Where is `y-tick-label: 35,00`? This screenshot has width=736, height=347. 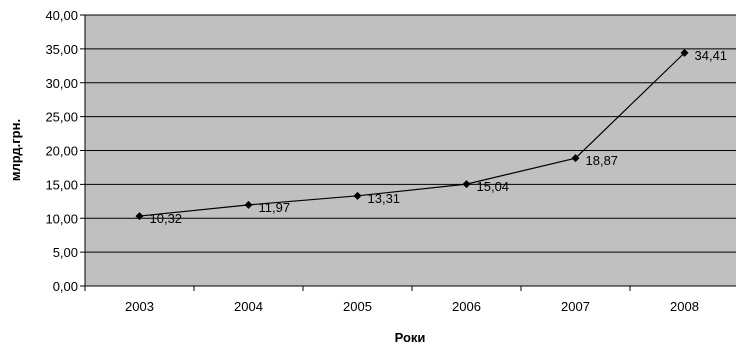 y-tick-label: 35,00 is located at coordinates (61, 49).